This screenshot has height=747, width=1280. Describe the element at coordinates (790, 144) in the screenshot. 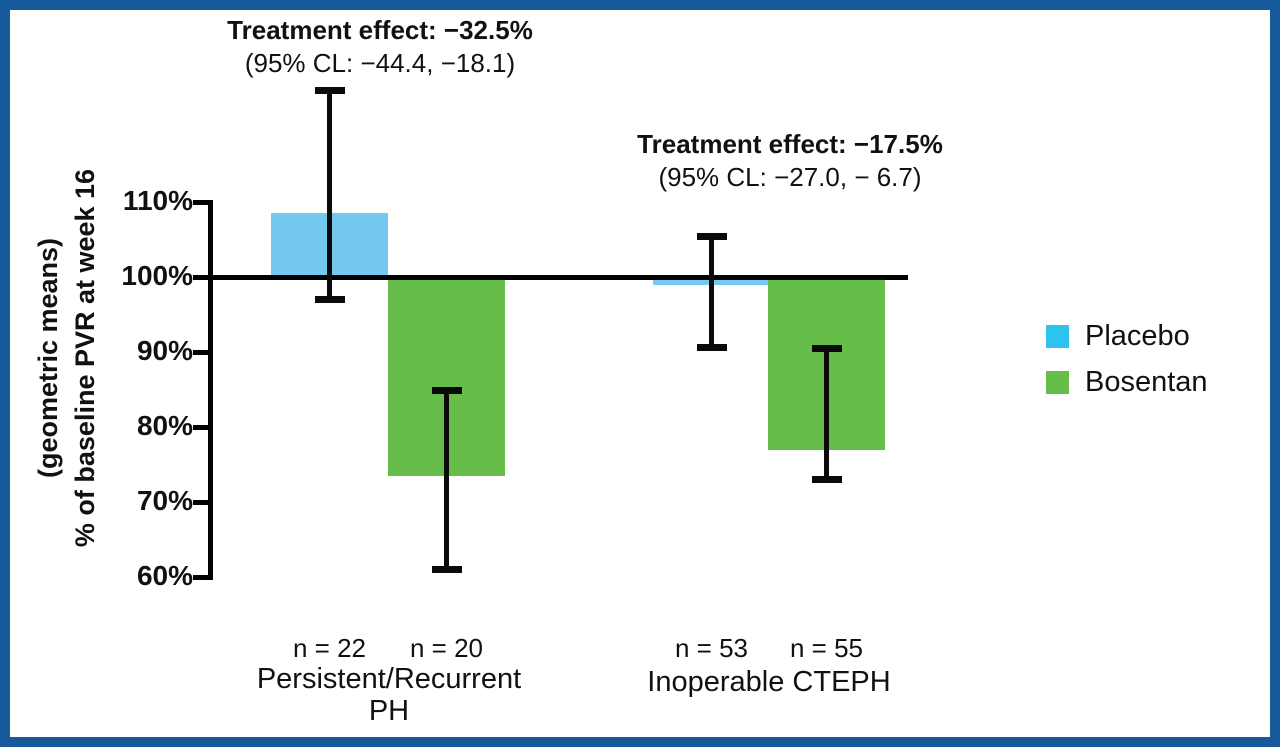

I see `annotation-2-effect: Treatment effect: −17.5%` at that location.